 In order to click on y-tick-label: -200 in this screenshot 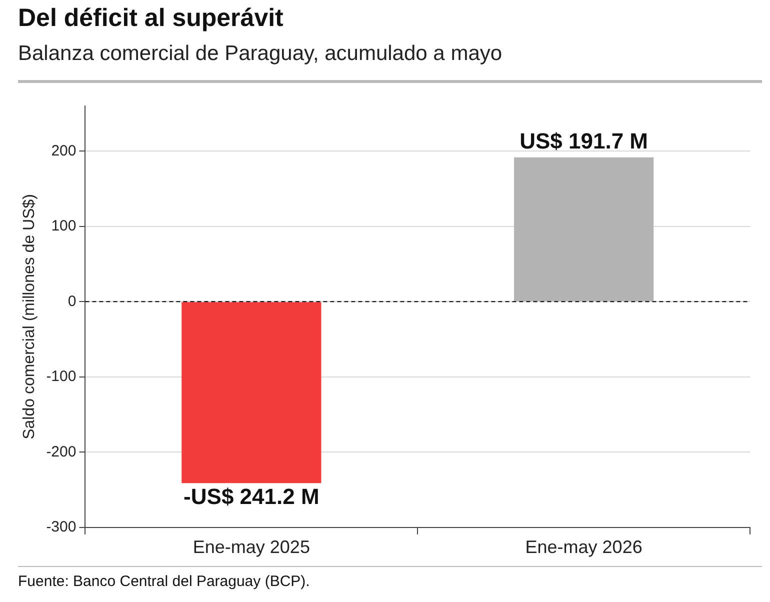, I will do `click(61, 451)`.